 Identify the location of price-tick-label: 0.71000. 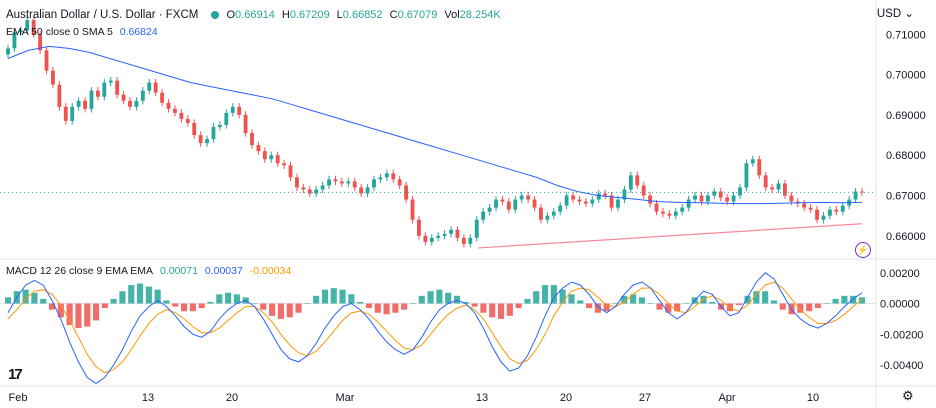
(906, 35).